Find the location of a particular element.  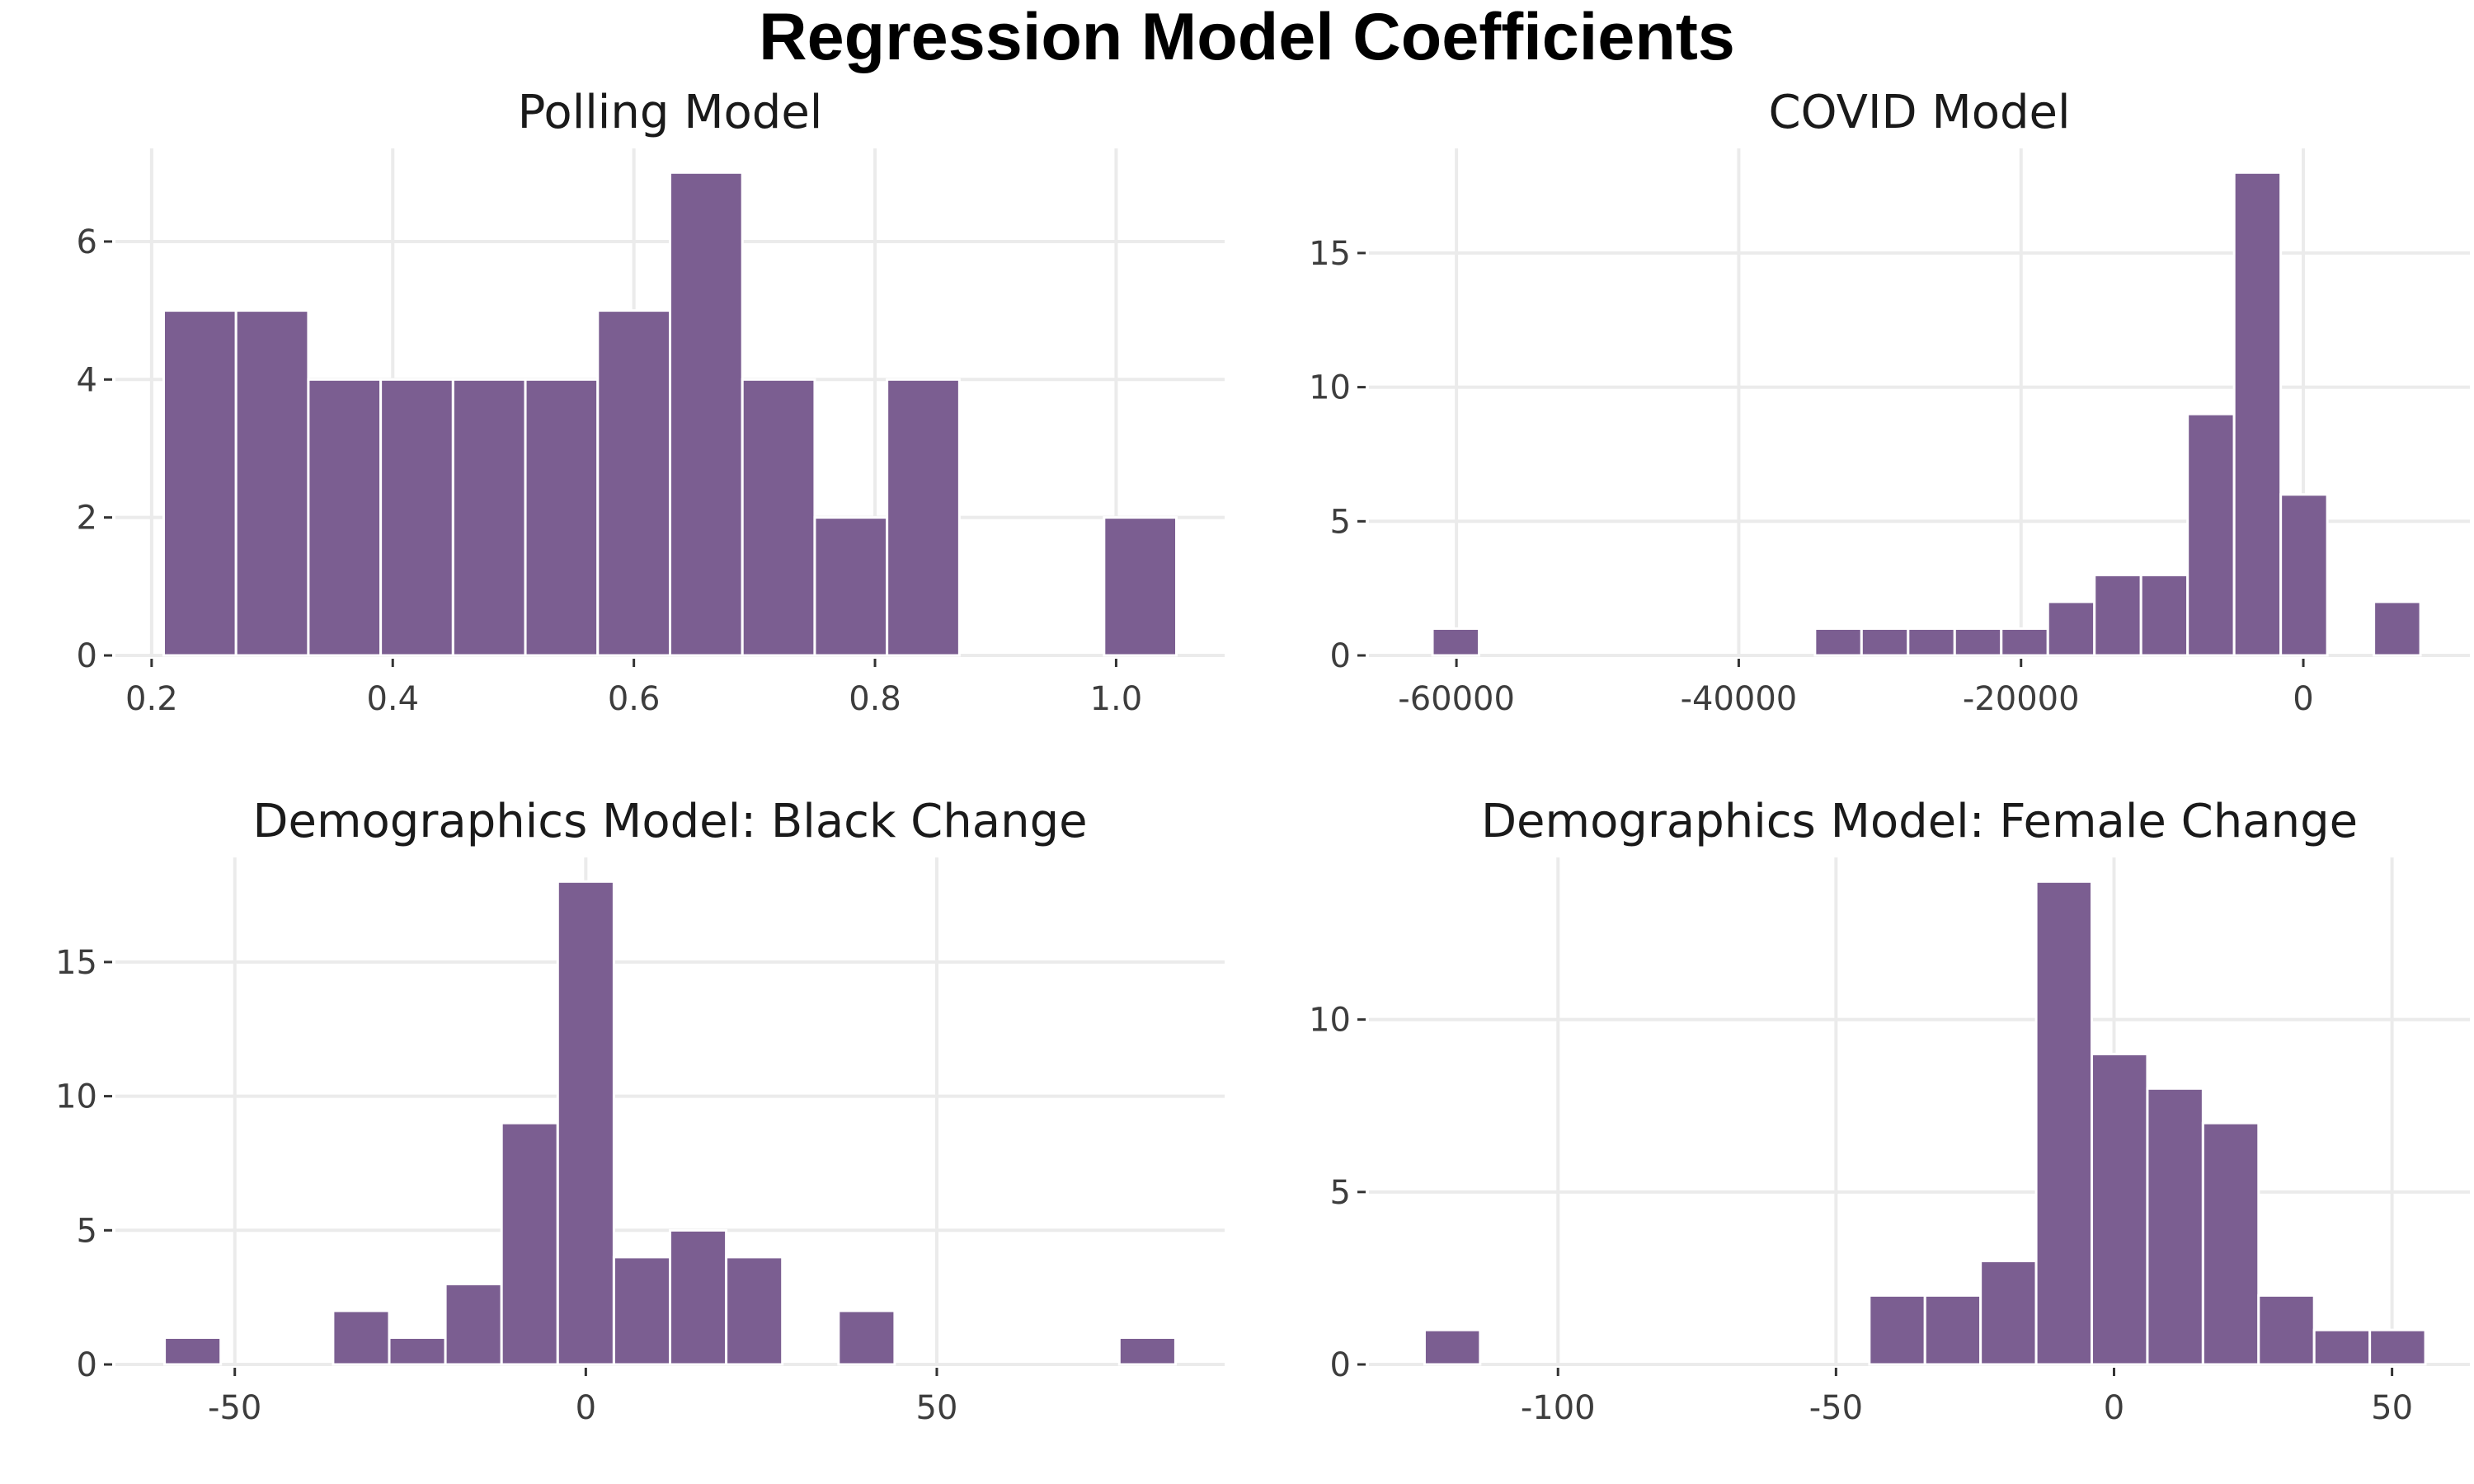

panel-title: Demographics Model: Female Change is located at coordinates (1919, 821).